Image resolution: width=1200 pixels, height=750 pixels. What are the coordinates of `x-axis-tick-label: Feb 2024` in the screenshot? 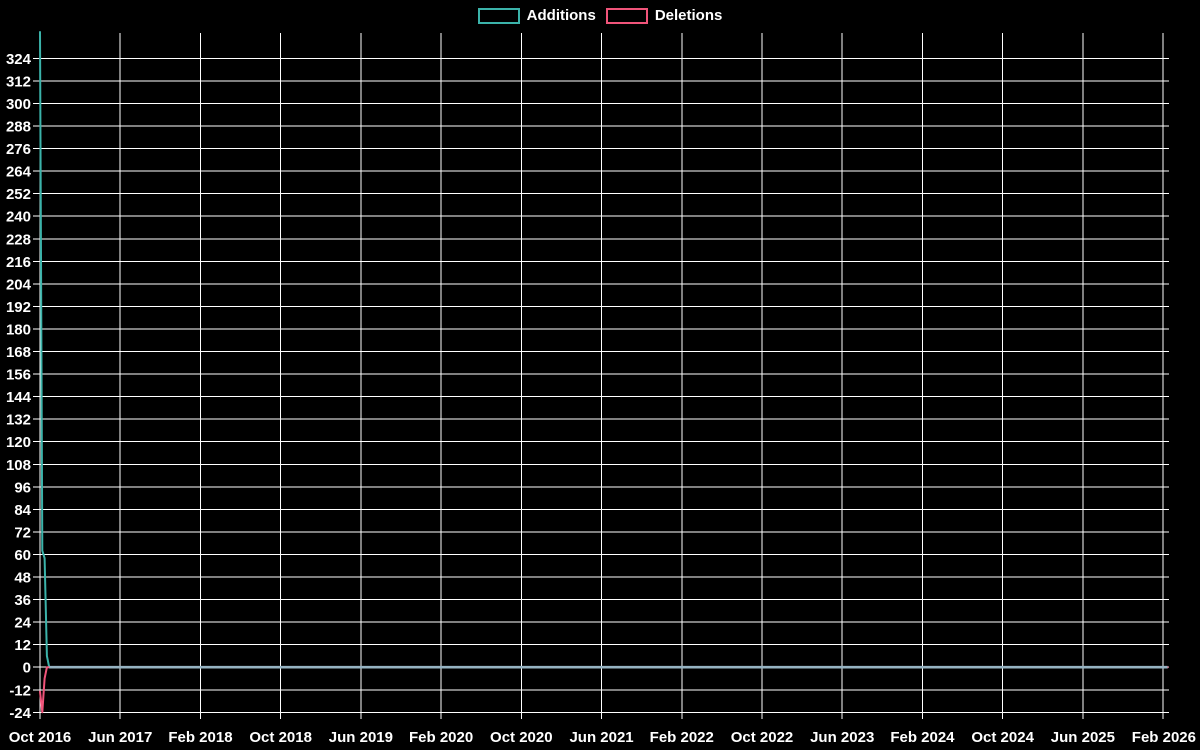 It's located at (922, 737).